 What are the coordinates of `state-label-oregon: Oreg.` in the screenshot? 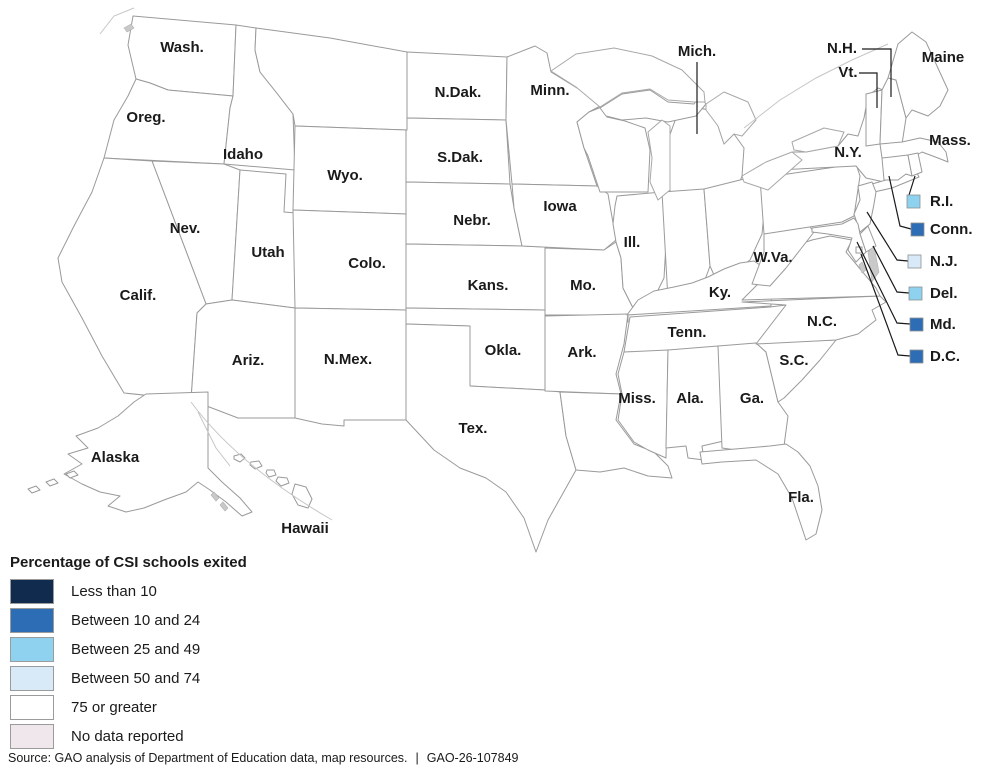 It's located at (145, 117).